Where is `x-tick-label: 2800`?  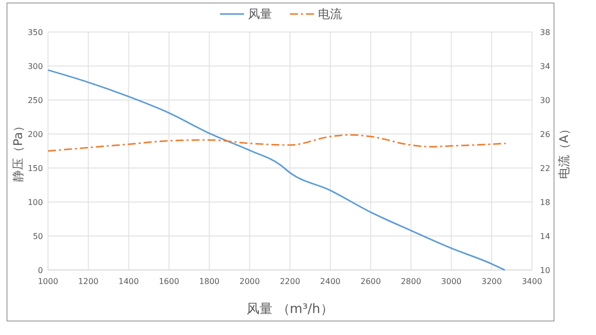 x-tick-label: 2800 is located at coordinates (411, 281).